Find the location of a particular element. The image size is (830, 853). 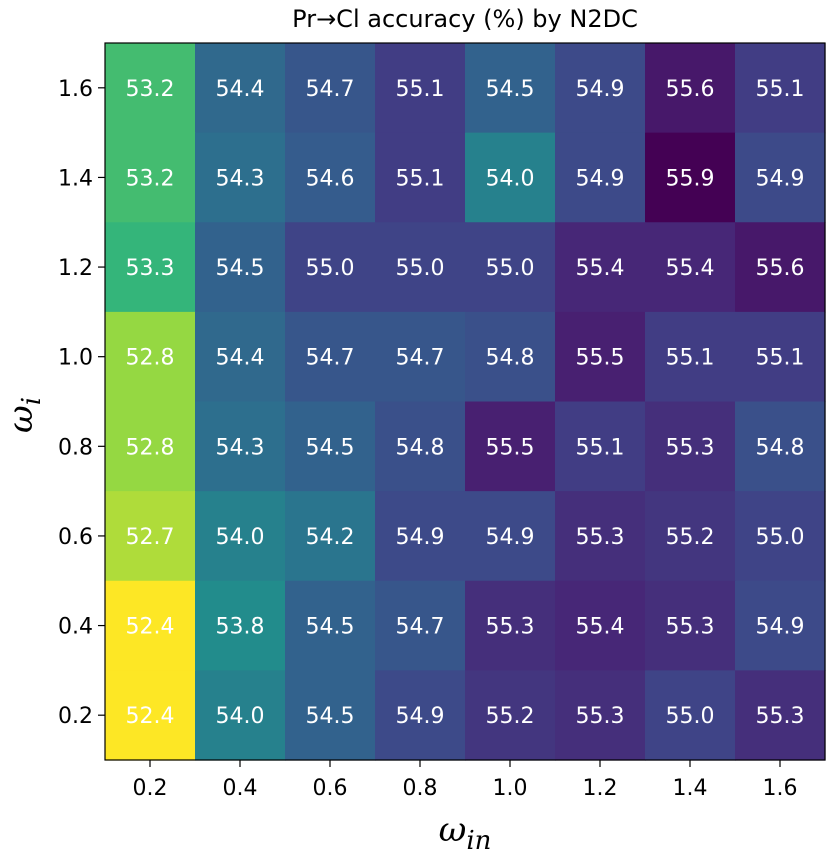

x-tick-label: 1.4 is located at coordinates (690, 788).